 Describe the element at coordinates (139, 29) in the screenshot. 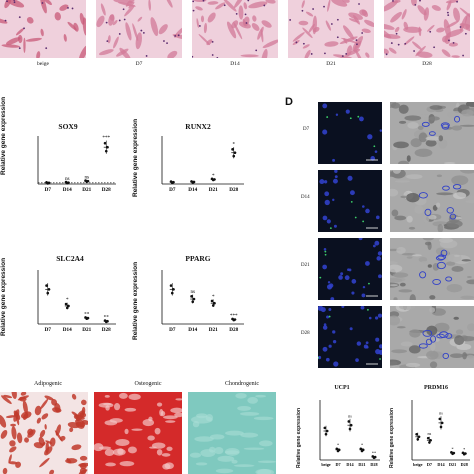

I see `he-image-d7` at that location.